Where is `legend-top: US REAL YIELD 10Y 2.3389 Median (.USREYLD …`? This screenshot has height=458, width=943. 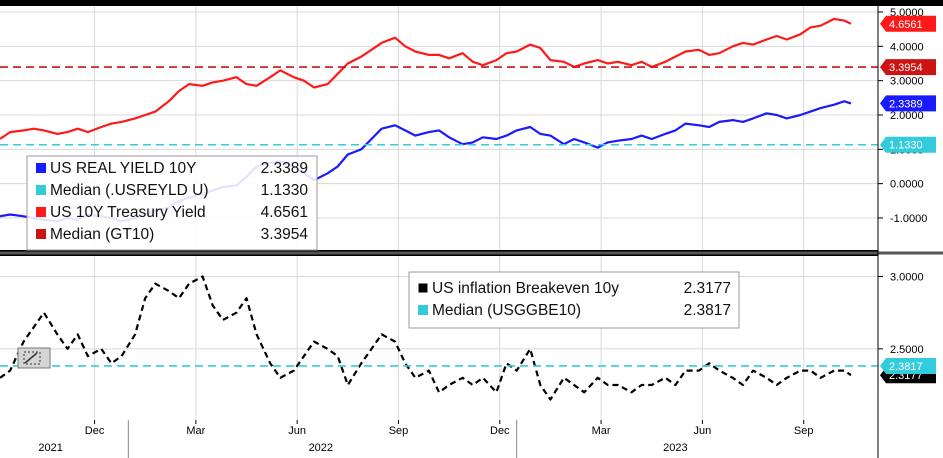 legend-top: US REAL YIELD 10Y 2.3389 Median (.USREYLD … is located at coordinates (172, 203).